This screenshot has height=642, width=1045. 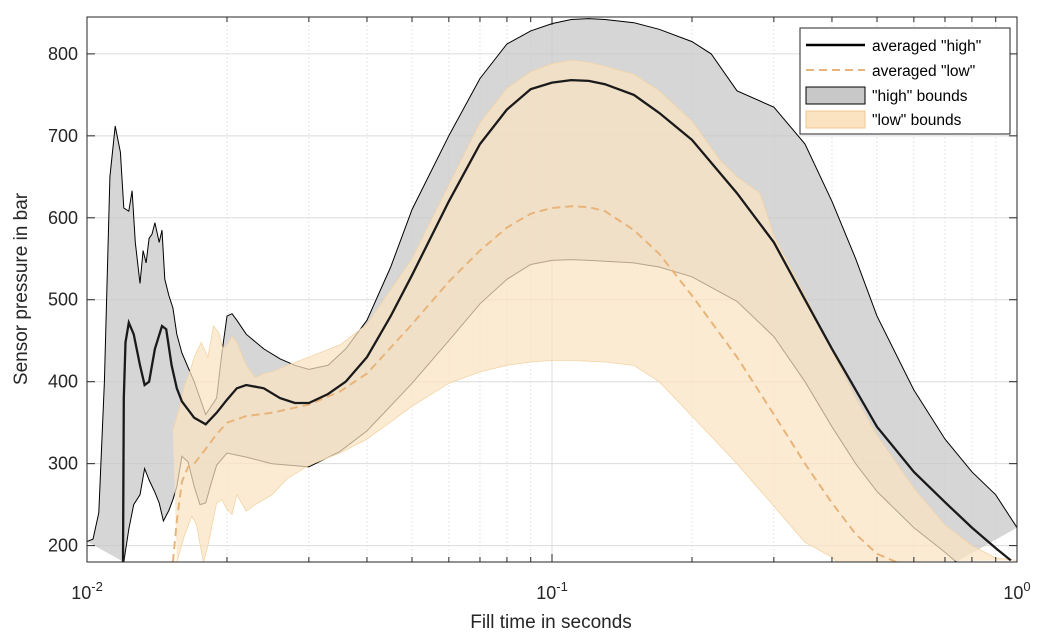 What do you see at coordinates (1016, 591) in the screenshot?
I see `x-tick-label: 10⁰` at bounding box center [1016, 591].